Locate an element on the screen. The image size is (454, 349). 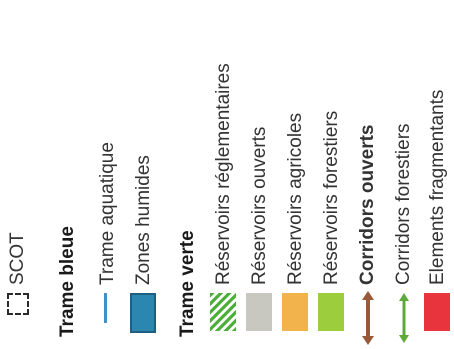
orange-box-icon is located at coordinates (296, 320).